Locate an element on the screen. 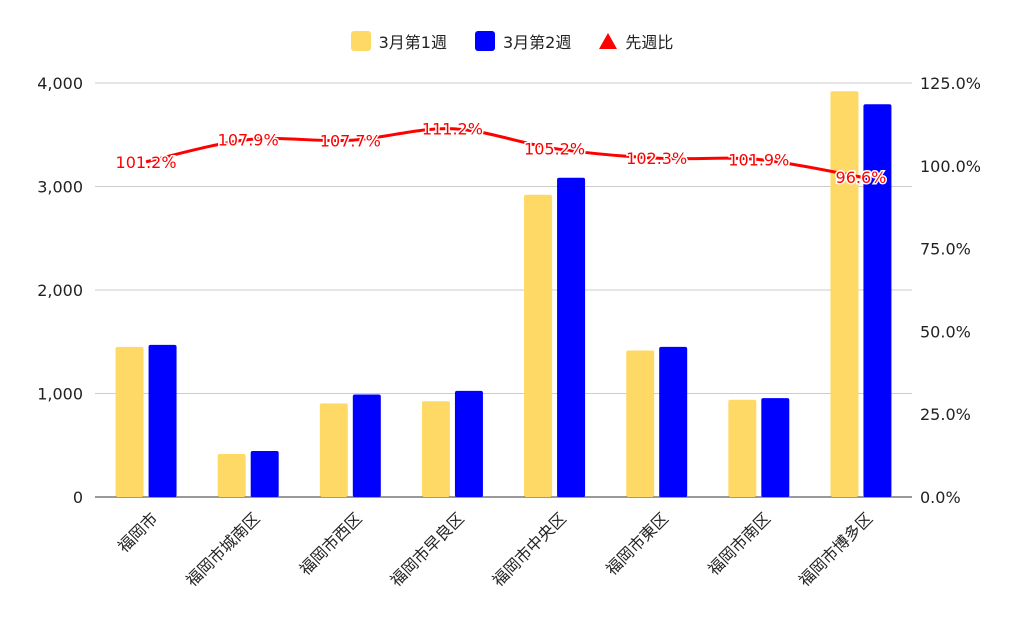 The height and width of the screenshot is (633, 1024). left-axis-tick-label: 4,000 is located at coordinates (60, 83).